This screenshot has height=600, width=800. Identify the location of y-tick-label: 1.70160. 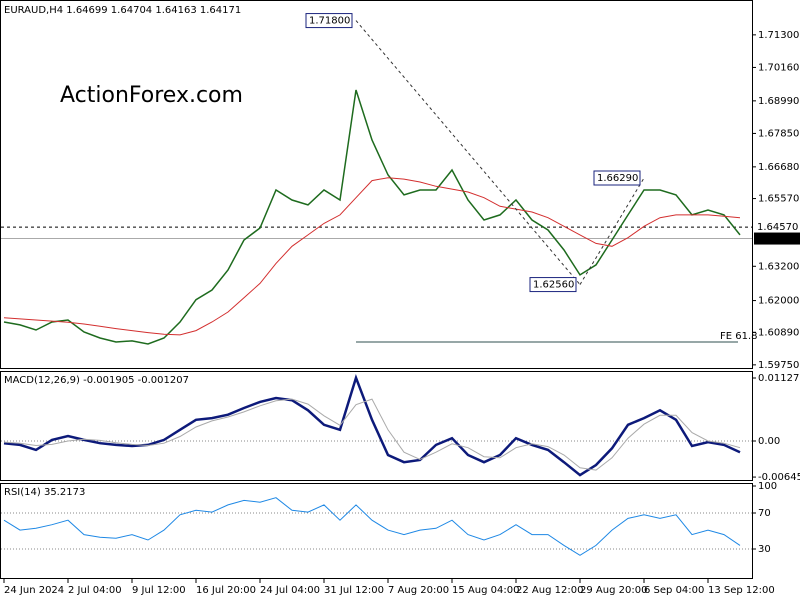
(778, 67).